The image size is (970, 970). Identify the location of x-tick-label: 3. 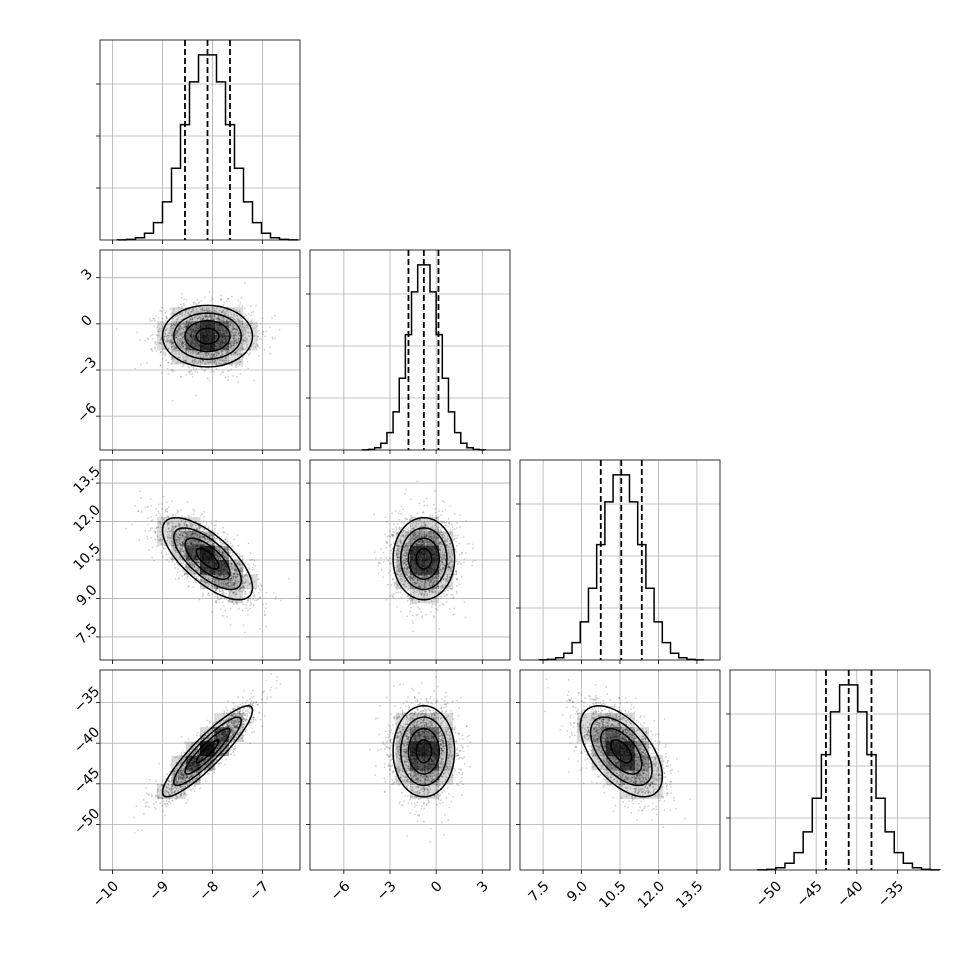
(483, 887).